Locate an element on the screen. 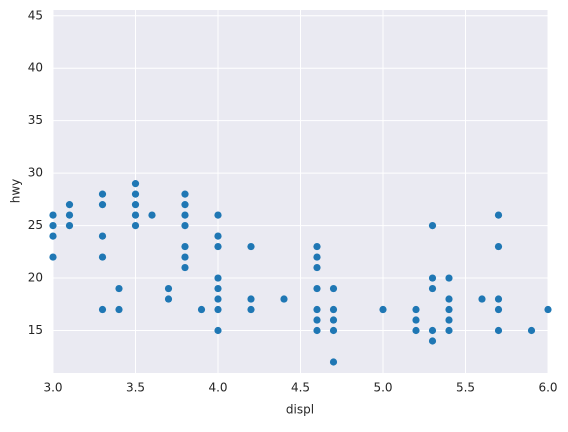 Image resolution: width=568 pixels, height=432 pixels. y-tick-label: 20 is located at coordinates (35, 278).